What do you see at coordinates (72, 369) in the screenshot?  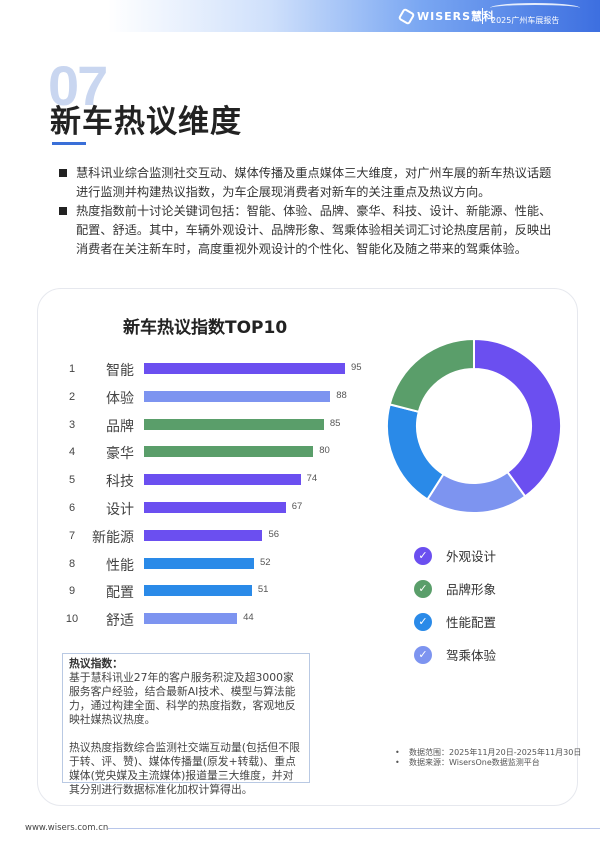 I see `bar-rank: 1` at bounding box center [72, 369].